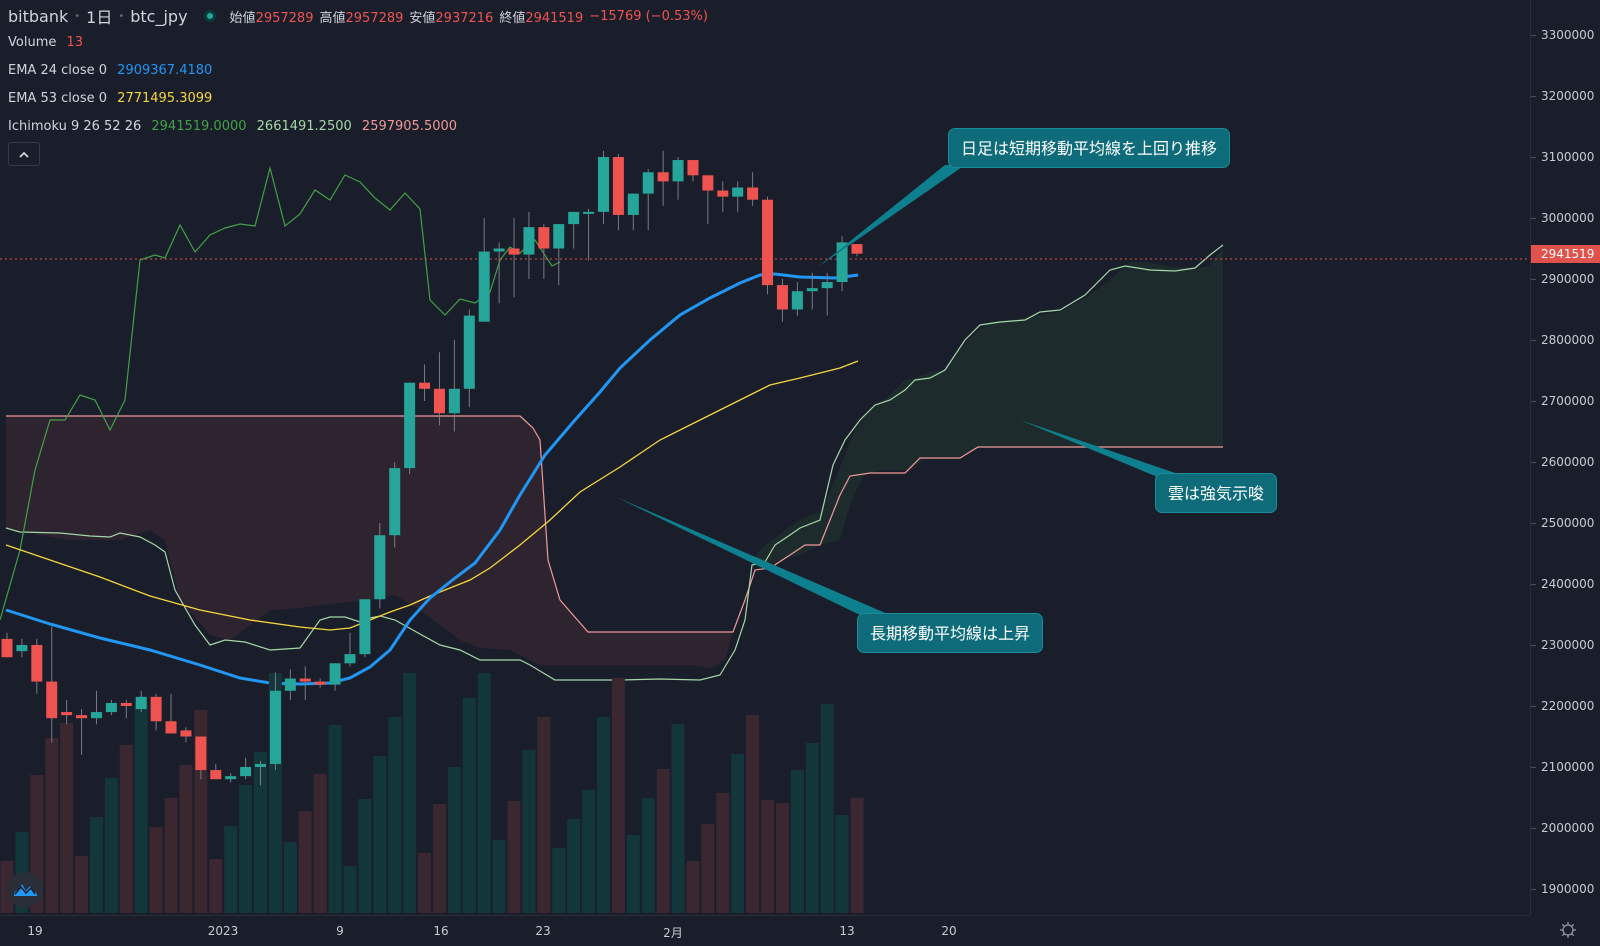 The width and height of the screenshot is (1600, 946). Describe the element at coordinates (1216, 493) in the screenshot. I see `callout-cloud: 雲は強気示唆` at that location.